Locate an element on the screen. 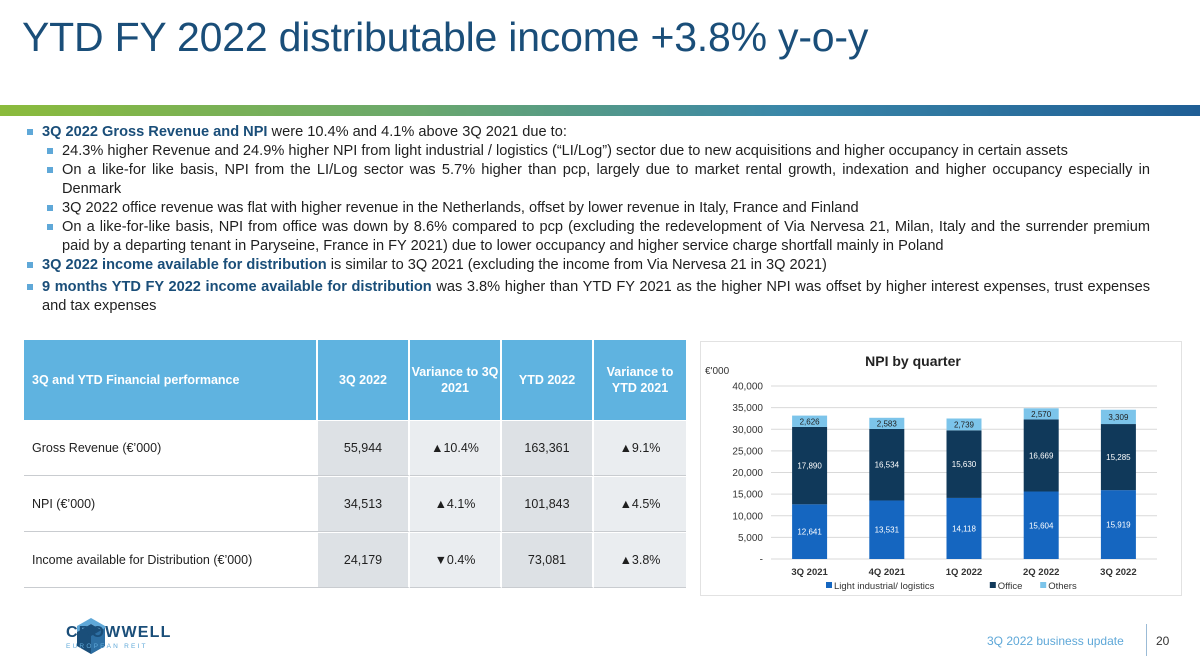  table-header-cell: YTD 2022 is located at coordinates (548, 380).